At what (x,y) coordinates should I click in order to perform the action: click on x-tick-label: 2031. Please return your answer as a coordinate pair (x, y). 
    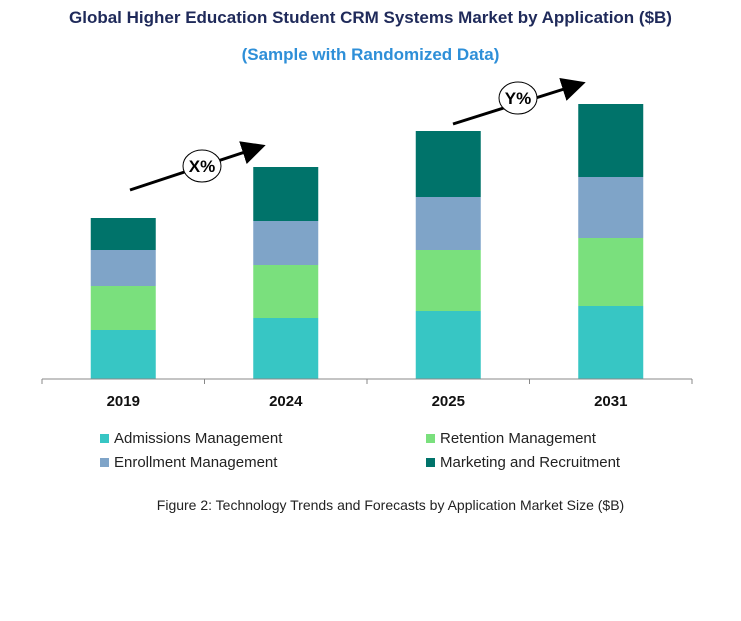
    Looking at the image, I should click on (610, 401).